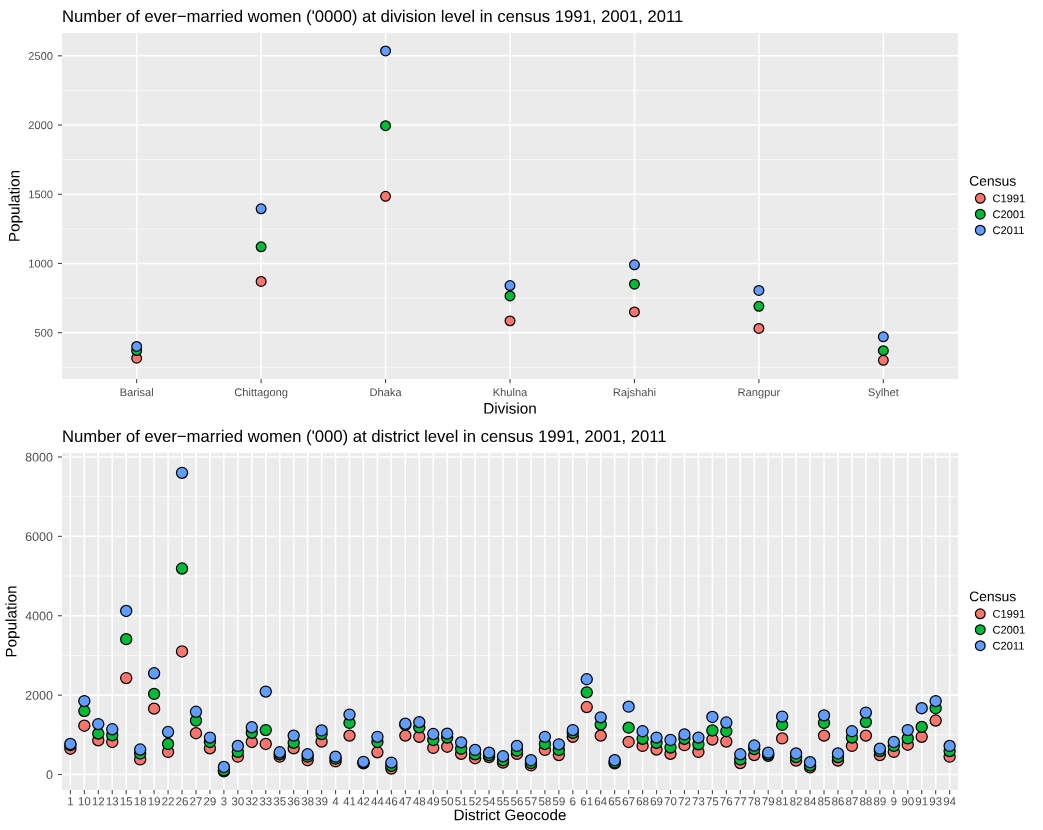 The image size is (1043, 830). What do you see at coordinates (251, 801) in the screenshot?
I see `x-tick-label: 32` at bounding box center [251, 801].